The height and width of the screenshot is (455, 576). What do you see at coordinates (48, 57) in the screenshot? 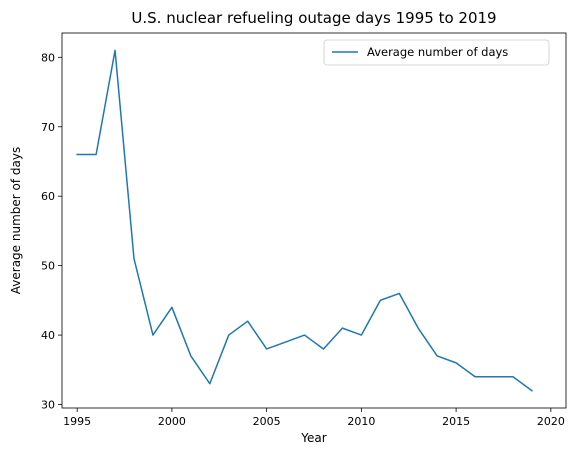
I see `y-tick-label: 80` at bounding box center [48, 57].